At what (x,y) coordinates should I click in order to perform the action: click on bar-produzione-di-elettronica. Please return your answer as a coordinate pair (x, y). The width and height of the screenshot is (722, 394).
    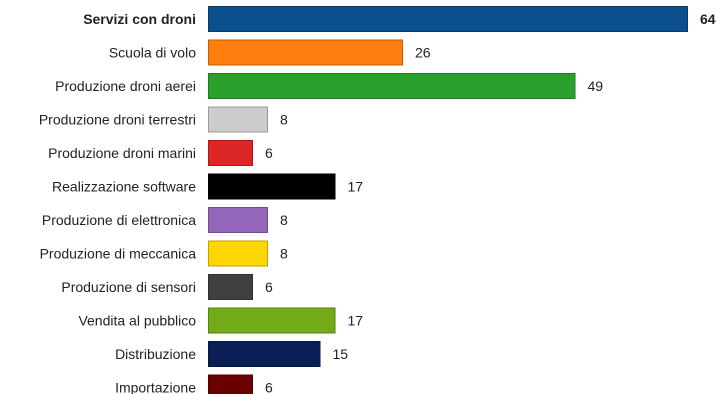
    Looking at the image, I should click on (238, 220).